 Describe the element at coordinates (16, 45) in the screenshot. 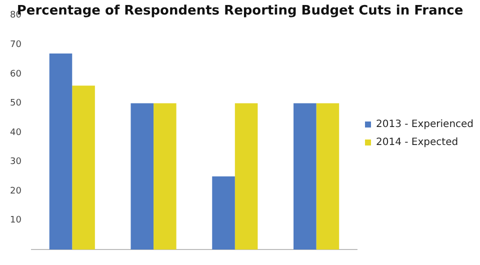

I see `y-tick-label: 70` at that location.